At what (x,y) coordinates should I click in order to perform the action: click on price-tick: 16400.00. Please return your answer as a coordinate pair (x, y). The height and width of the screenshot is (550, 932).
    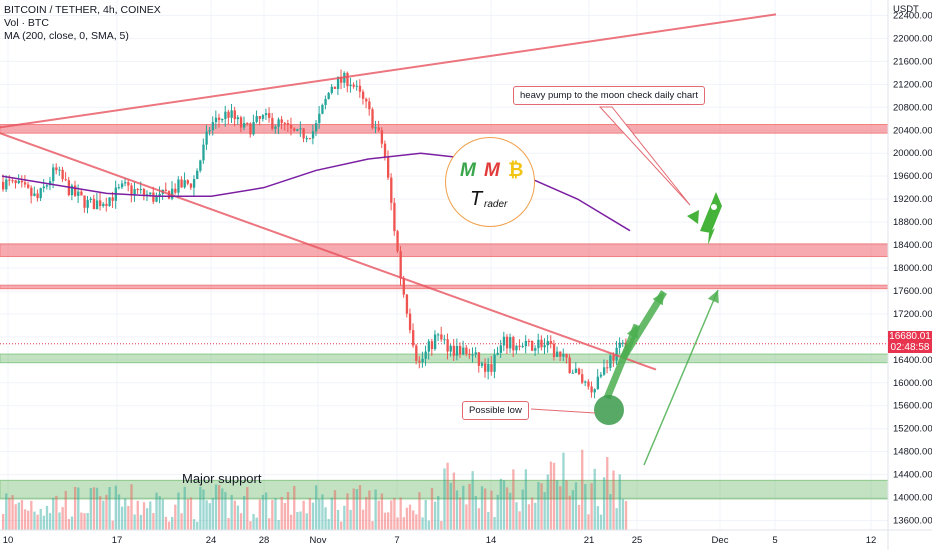
    Looking at the image, I should click on (912, 360).